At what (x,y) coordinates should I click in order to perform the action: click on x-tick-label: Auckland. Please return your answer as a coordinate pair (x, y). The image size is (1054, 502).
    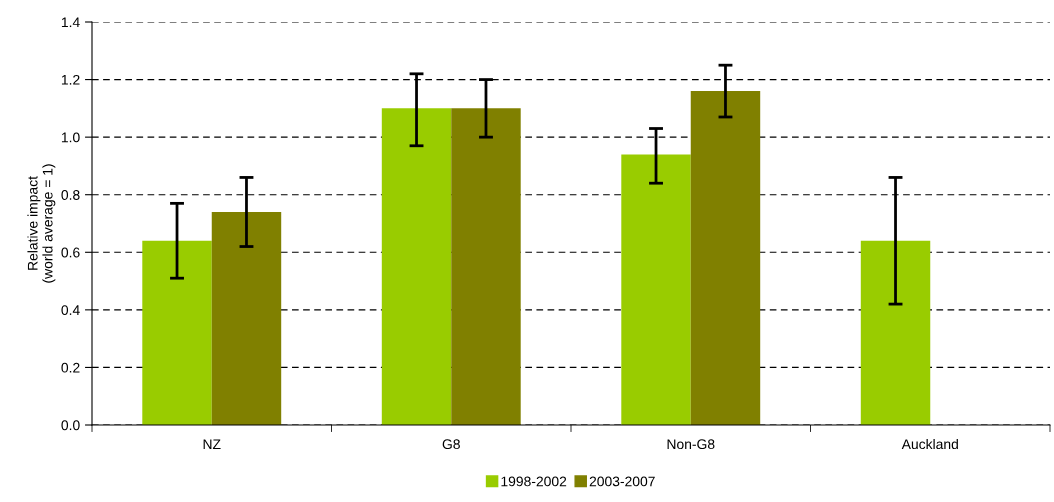
    Looking at the image, I should click on (929, 444).